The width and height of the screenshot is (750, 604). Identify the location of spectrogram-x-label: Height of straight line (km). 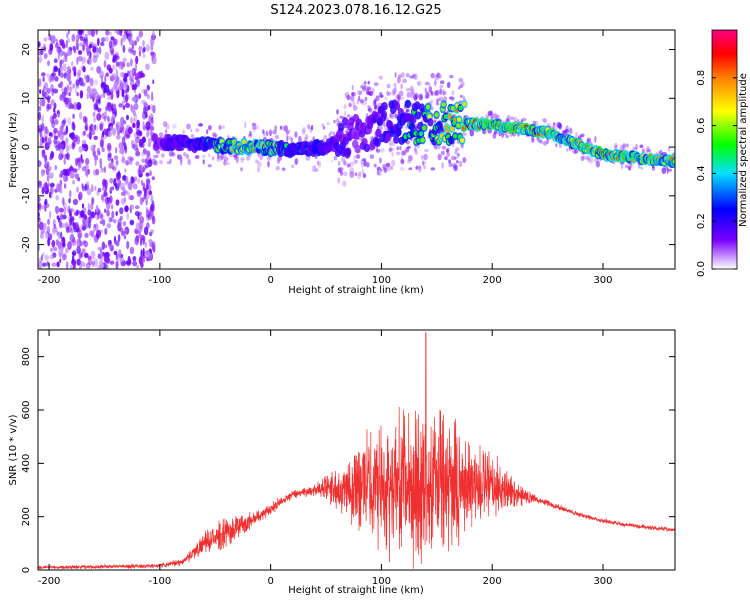
(356, 290).